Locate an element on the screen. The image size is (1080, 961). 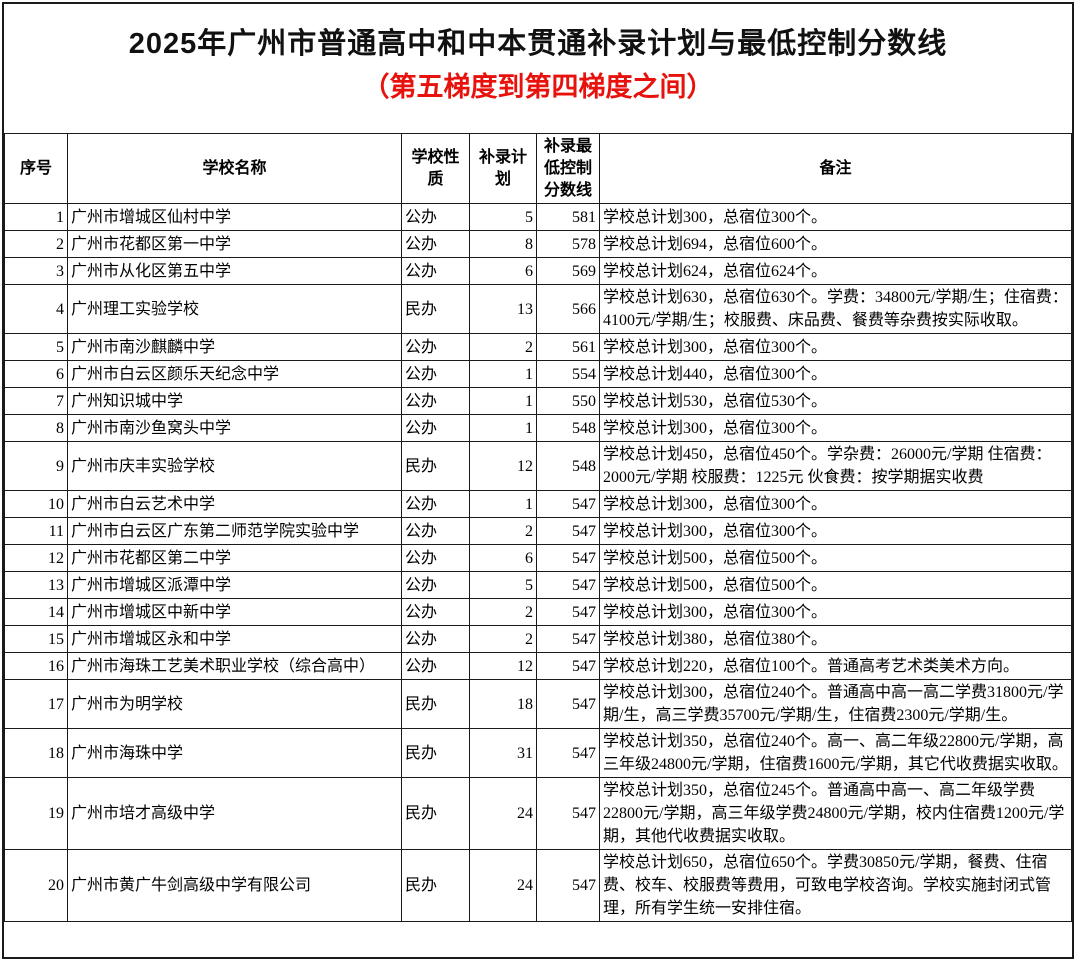
col-header-seq: 序号 is located at coordinates (36, 168).